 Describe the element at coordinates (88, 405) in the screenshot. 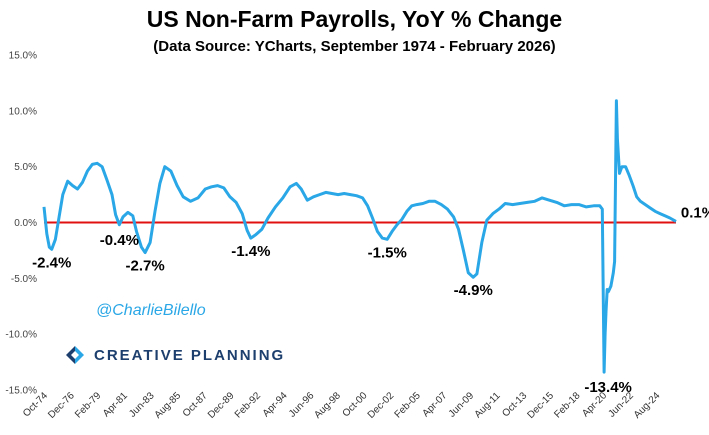

I see `x-tick-label: Feb-79` at that location.